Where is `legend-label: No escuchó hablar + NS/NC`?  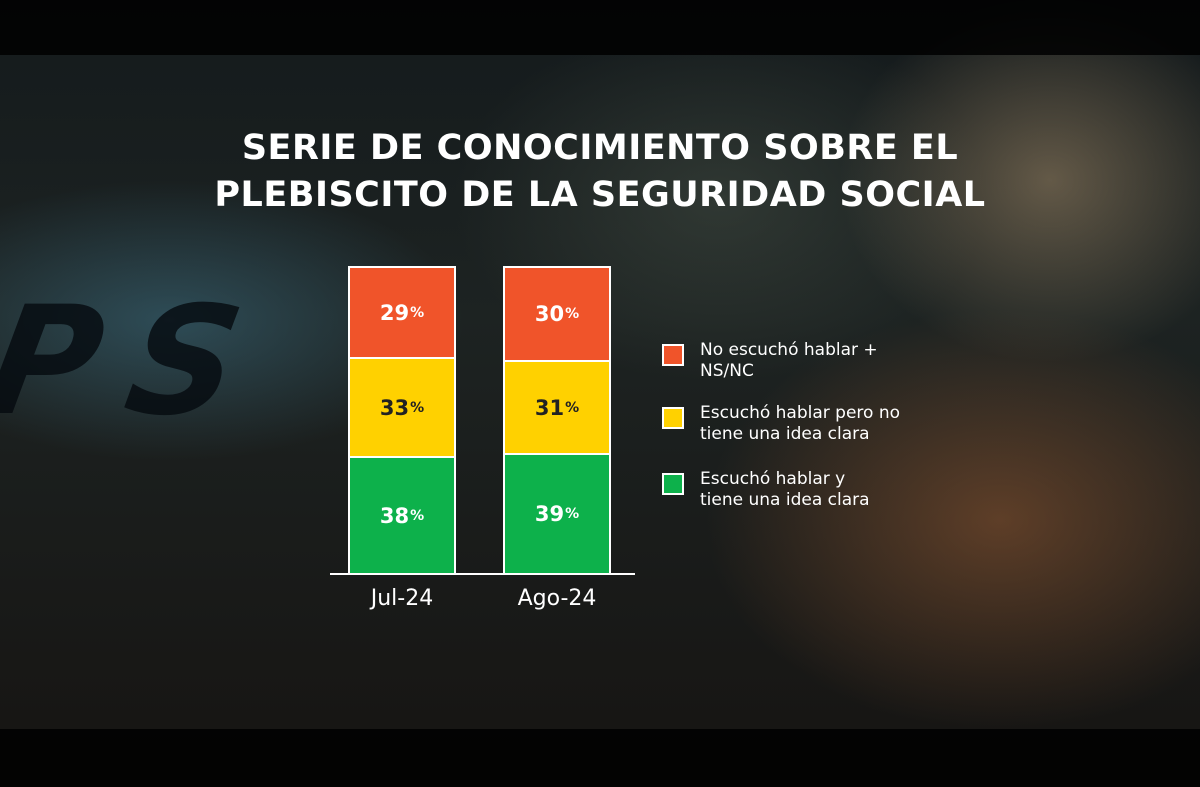
legend-label: No escuchó hablar + NS/NC is located at coordinates (789, 360).